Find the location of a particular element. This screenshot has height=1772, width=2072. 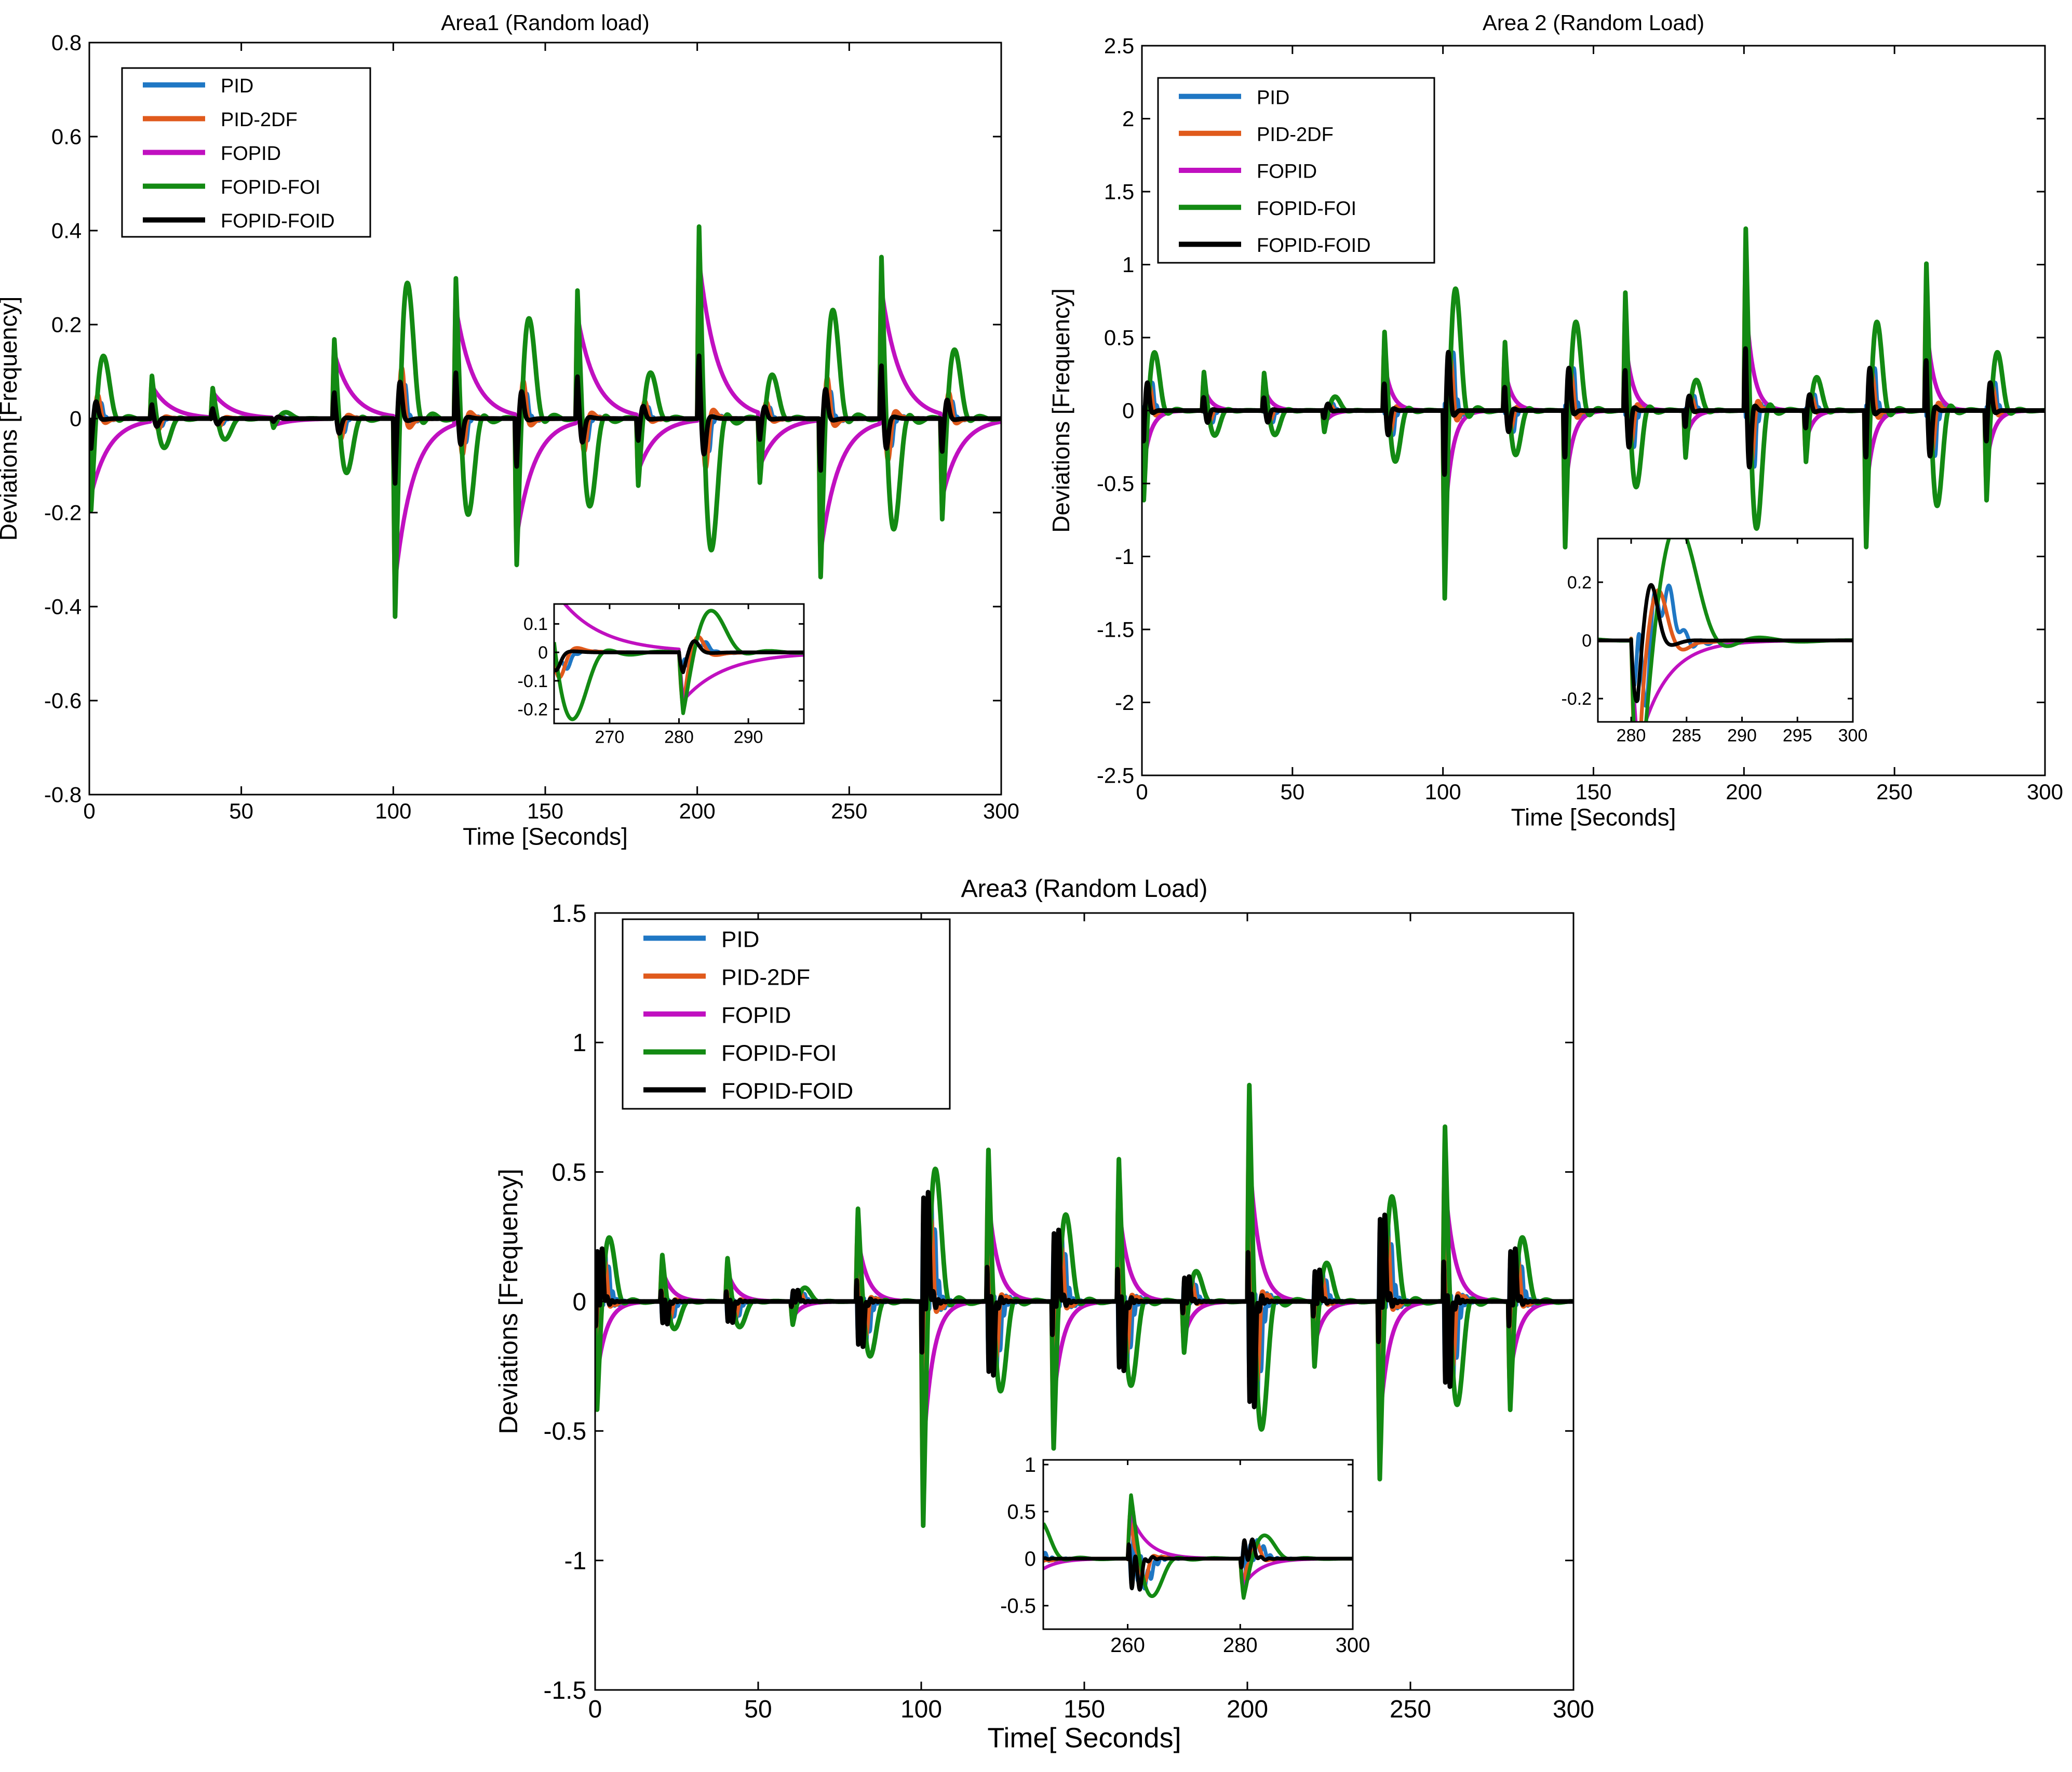

inset-series-line-fopid is located at coordinates (683, 653).